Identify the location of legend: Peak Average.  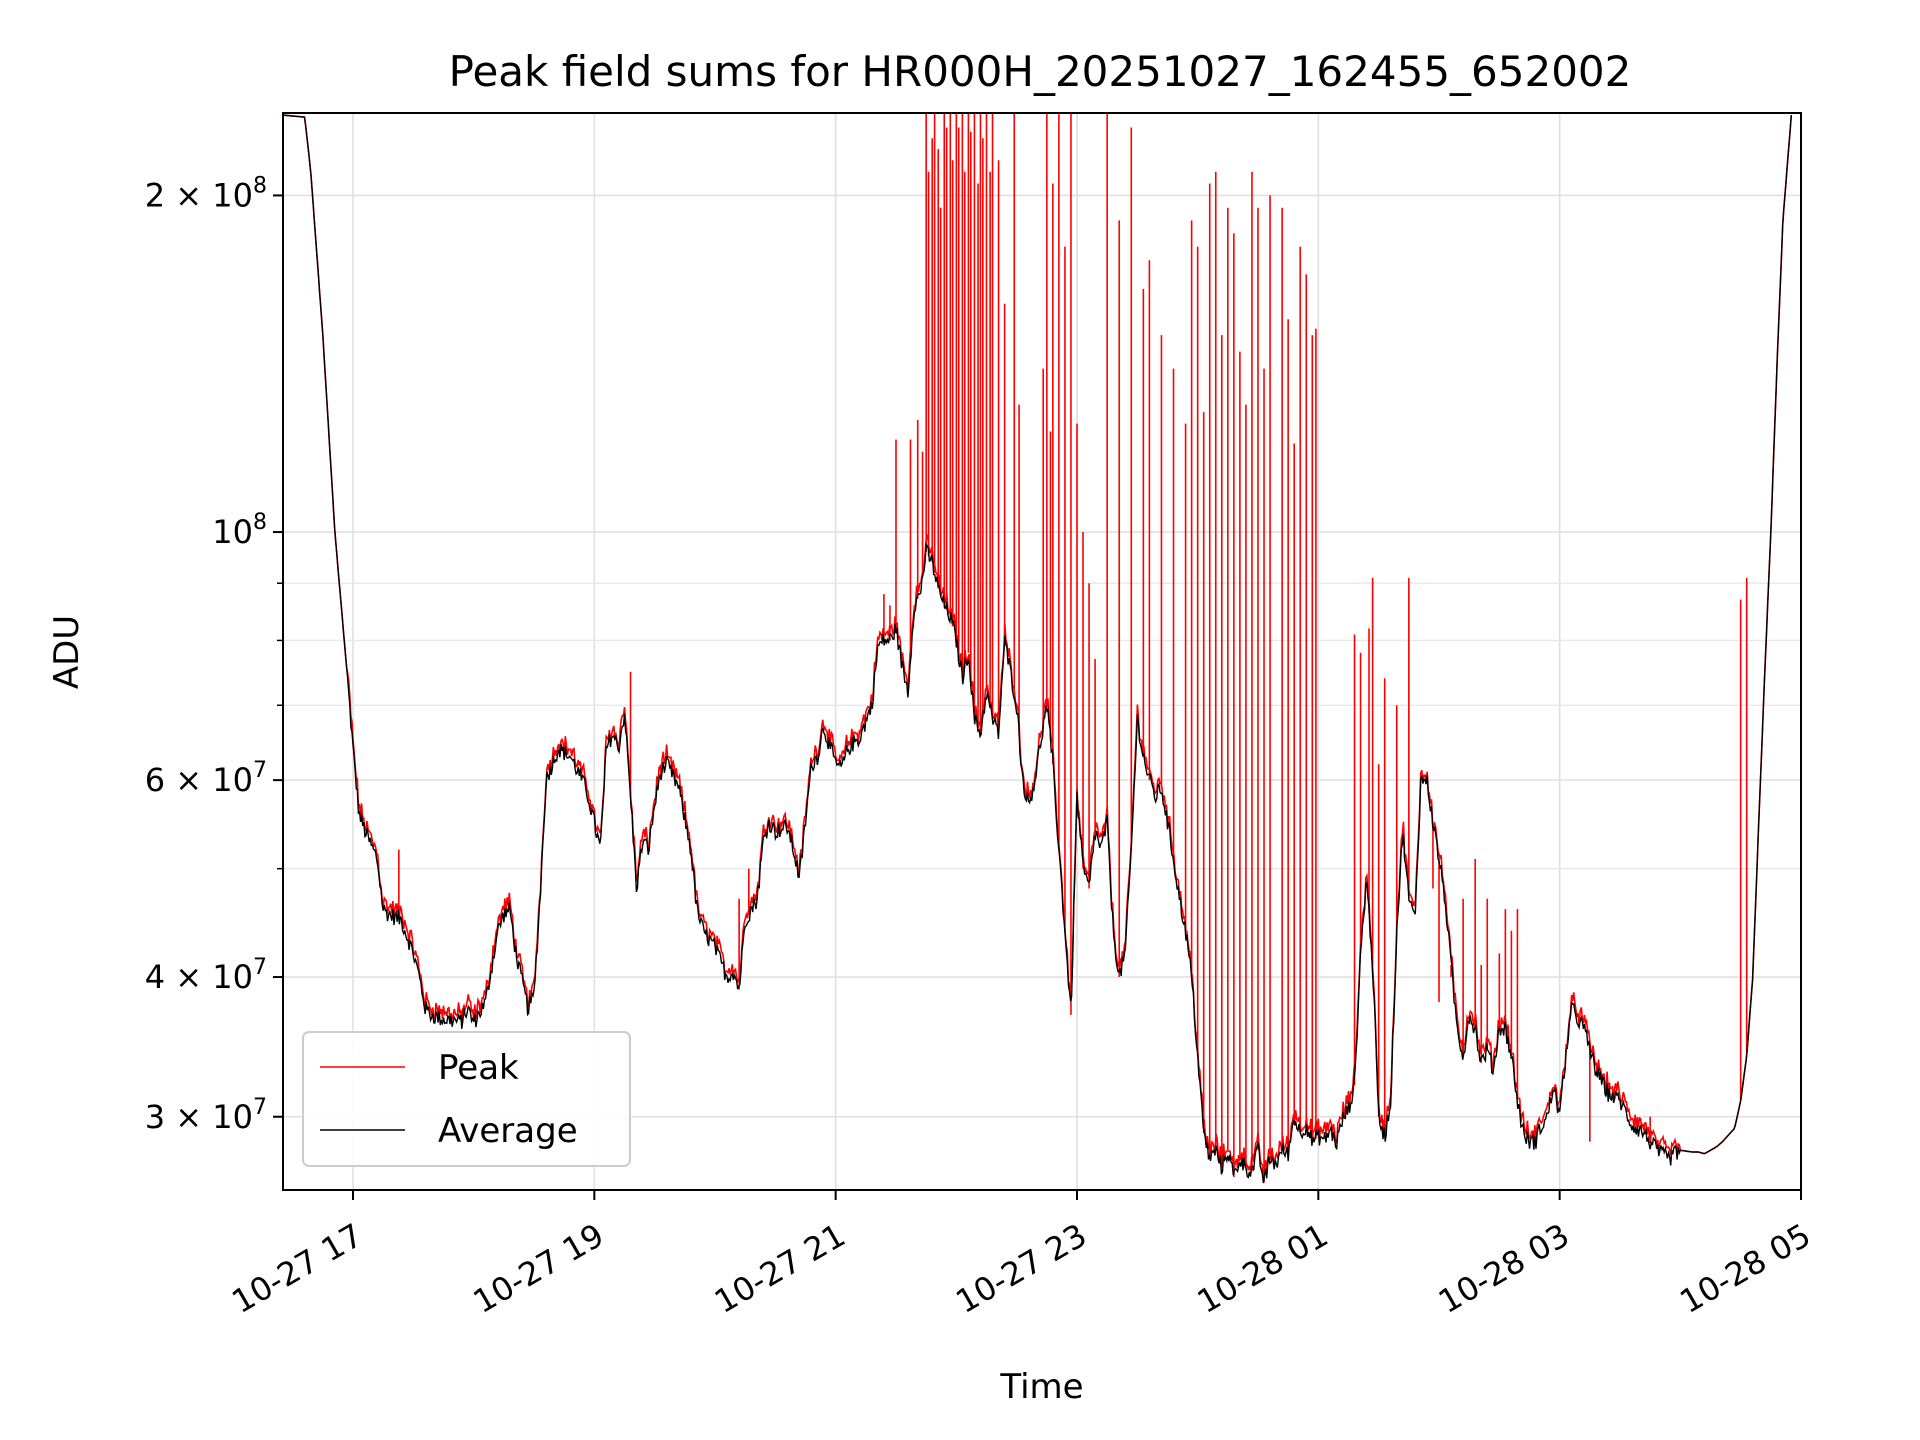
(466, 1099).